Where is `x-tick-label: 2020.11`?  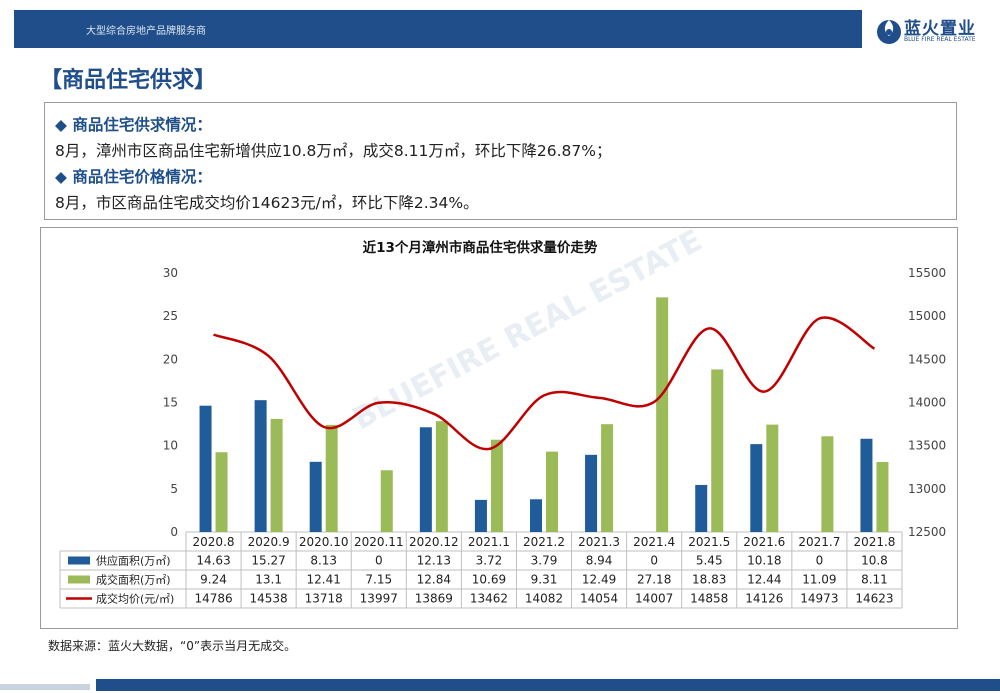
x-tick-label: 2020.11 is located at coordinates (379, 542).